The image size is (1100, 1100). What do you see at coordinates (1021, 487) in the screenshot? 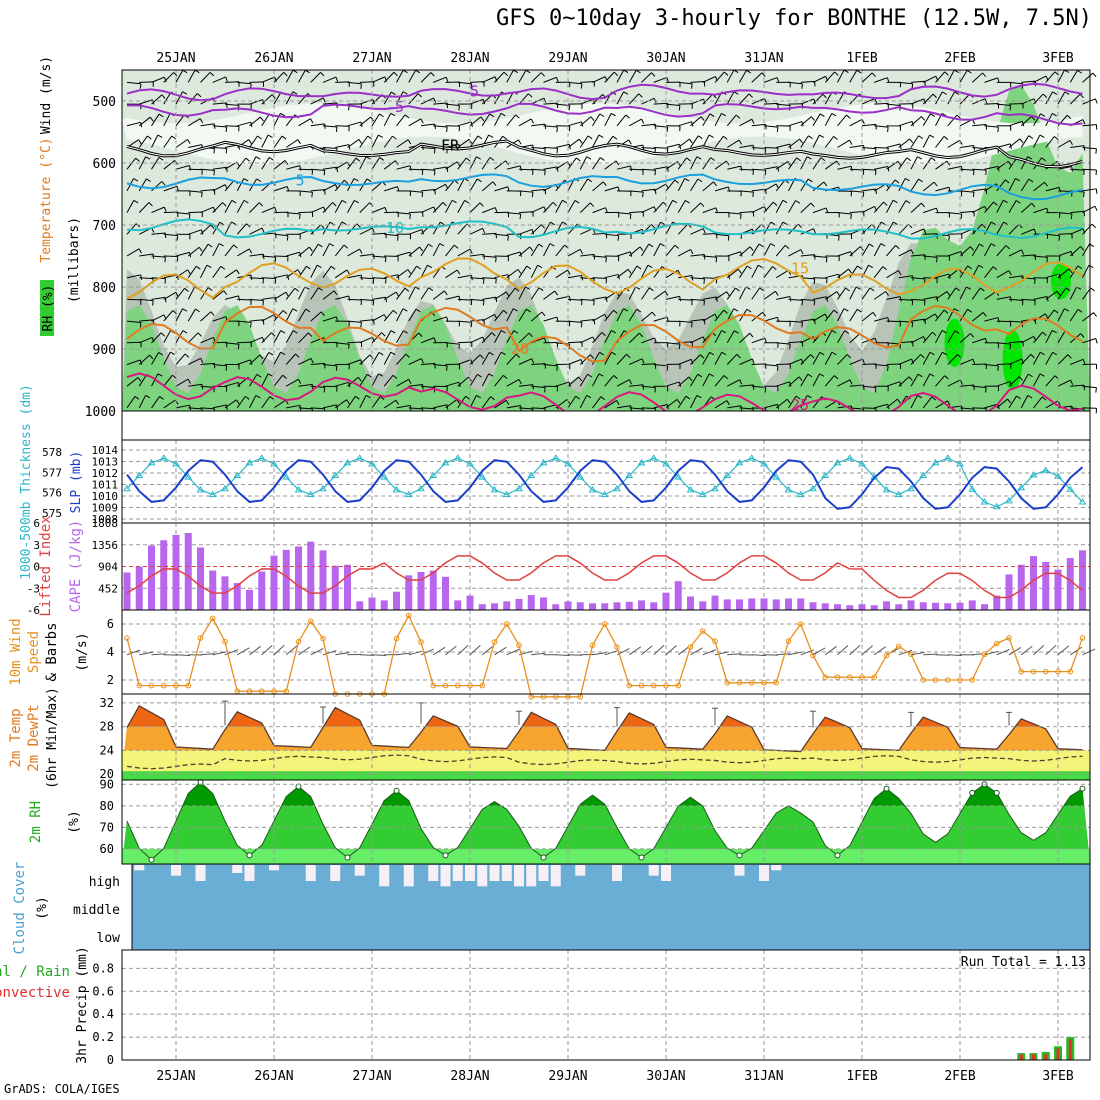
I see `thickness-marker` at bounding box center [1021, 487].